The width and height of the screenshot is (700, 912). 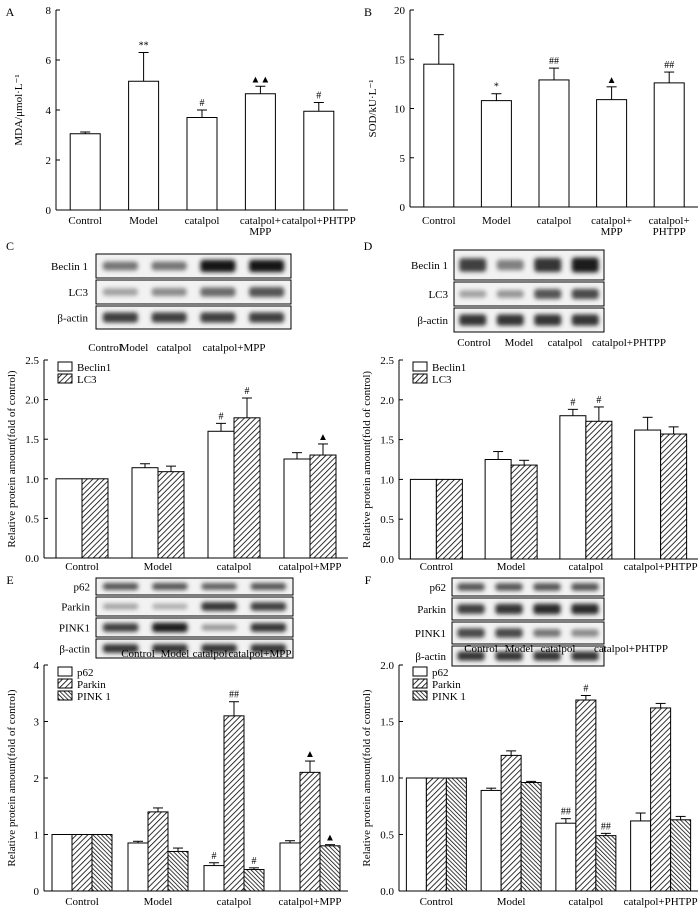 What do you see at coordinates (400, 60) in the screenshot?
I see `y-tick-label: 15` at bounding box center [400, 60].